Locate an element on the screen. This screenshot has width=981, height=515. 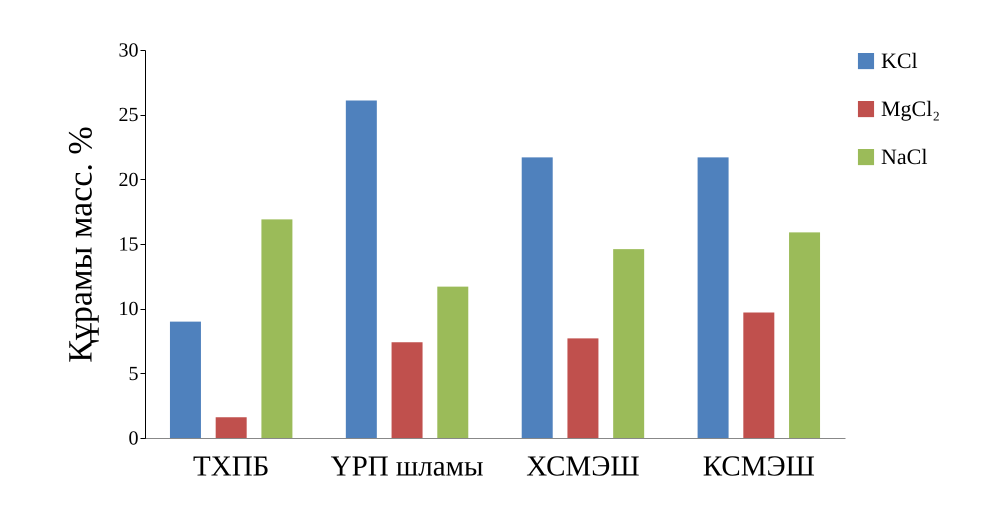
y-tick-label: 0 is located at coordinates (133, 439).